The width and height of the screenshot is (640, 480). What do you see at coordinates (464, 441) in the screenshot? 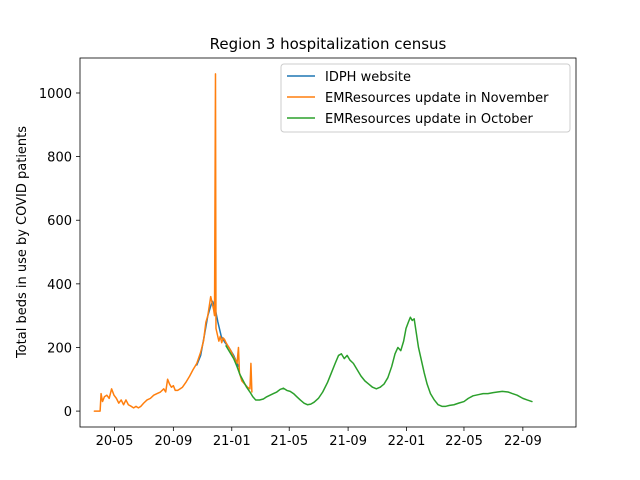
I see `x-tick-label: 22-05` at bounding box center [464, 441].